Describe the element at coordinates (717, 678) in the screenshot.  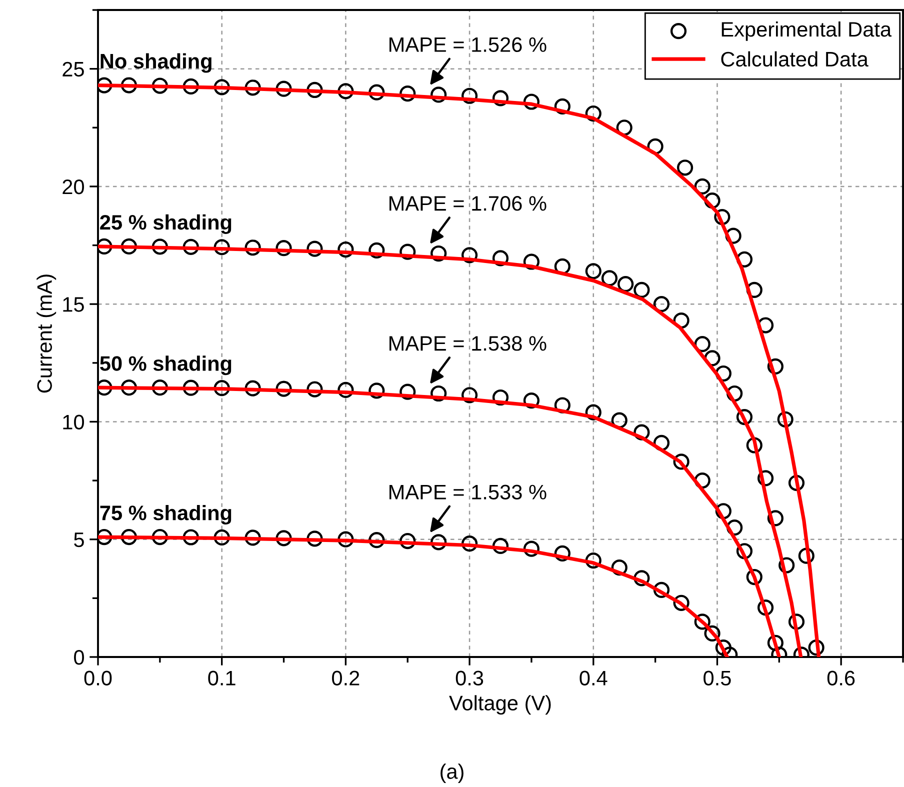
I see `x-tick-label: 0.5` at that location.